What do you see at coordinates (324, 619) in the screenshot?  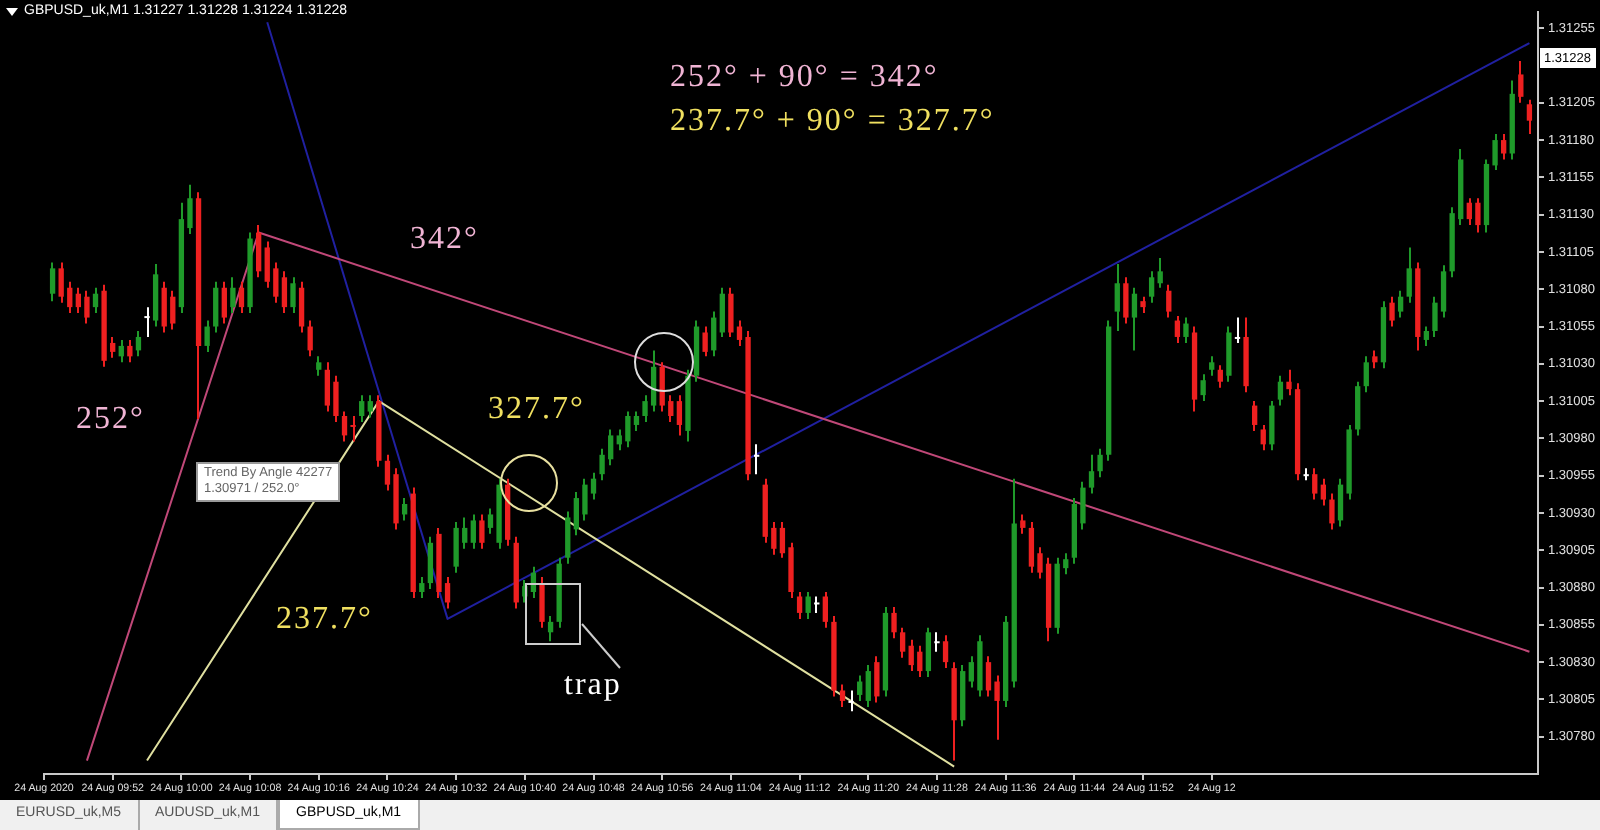 I see `annotation: 237.7°` at bounding box center [324, 619].